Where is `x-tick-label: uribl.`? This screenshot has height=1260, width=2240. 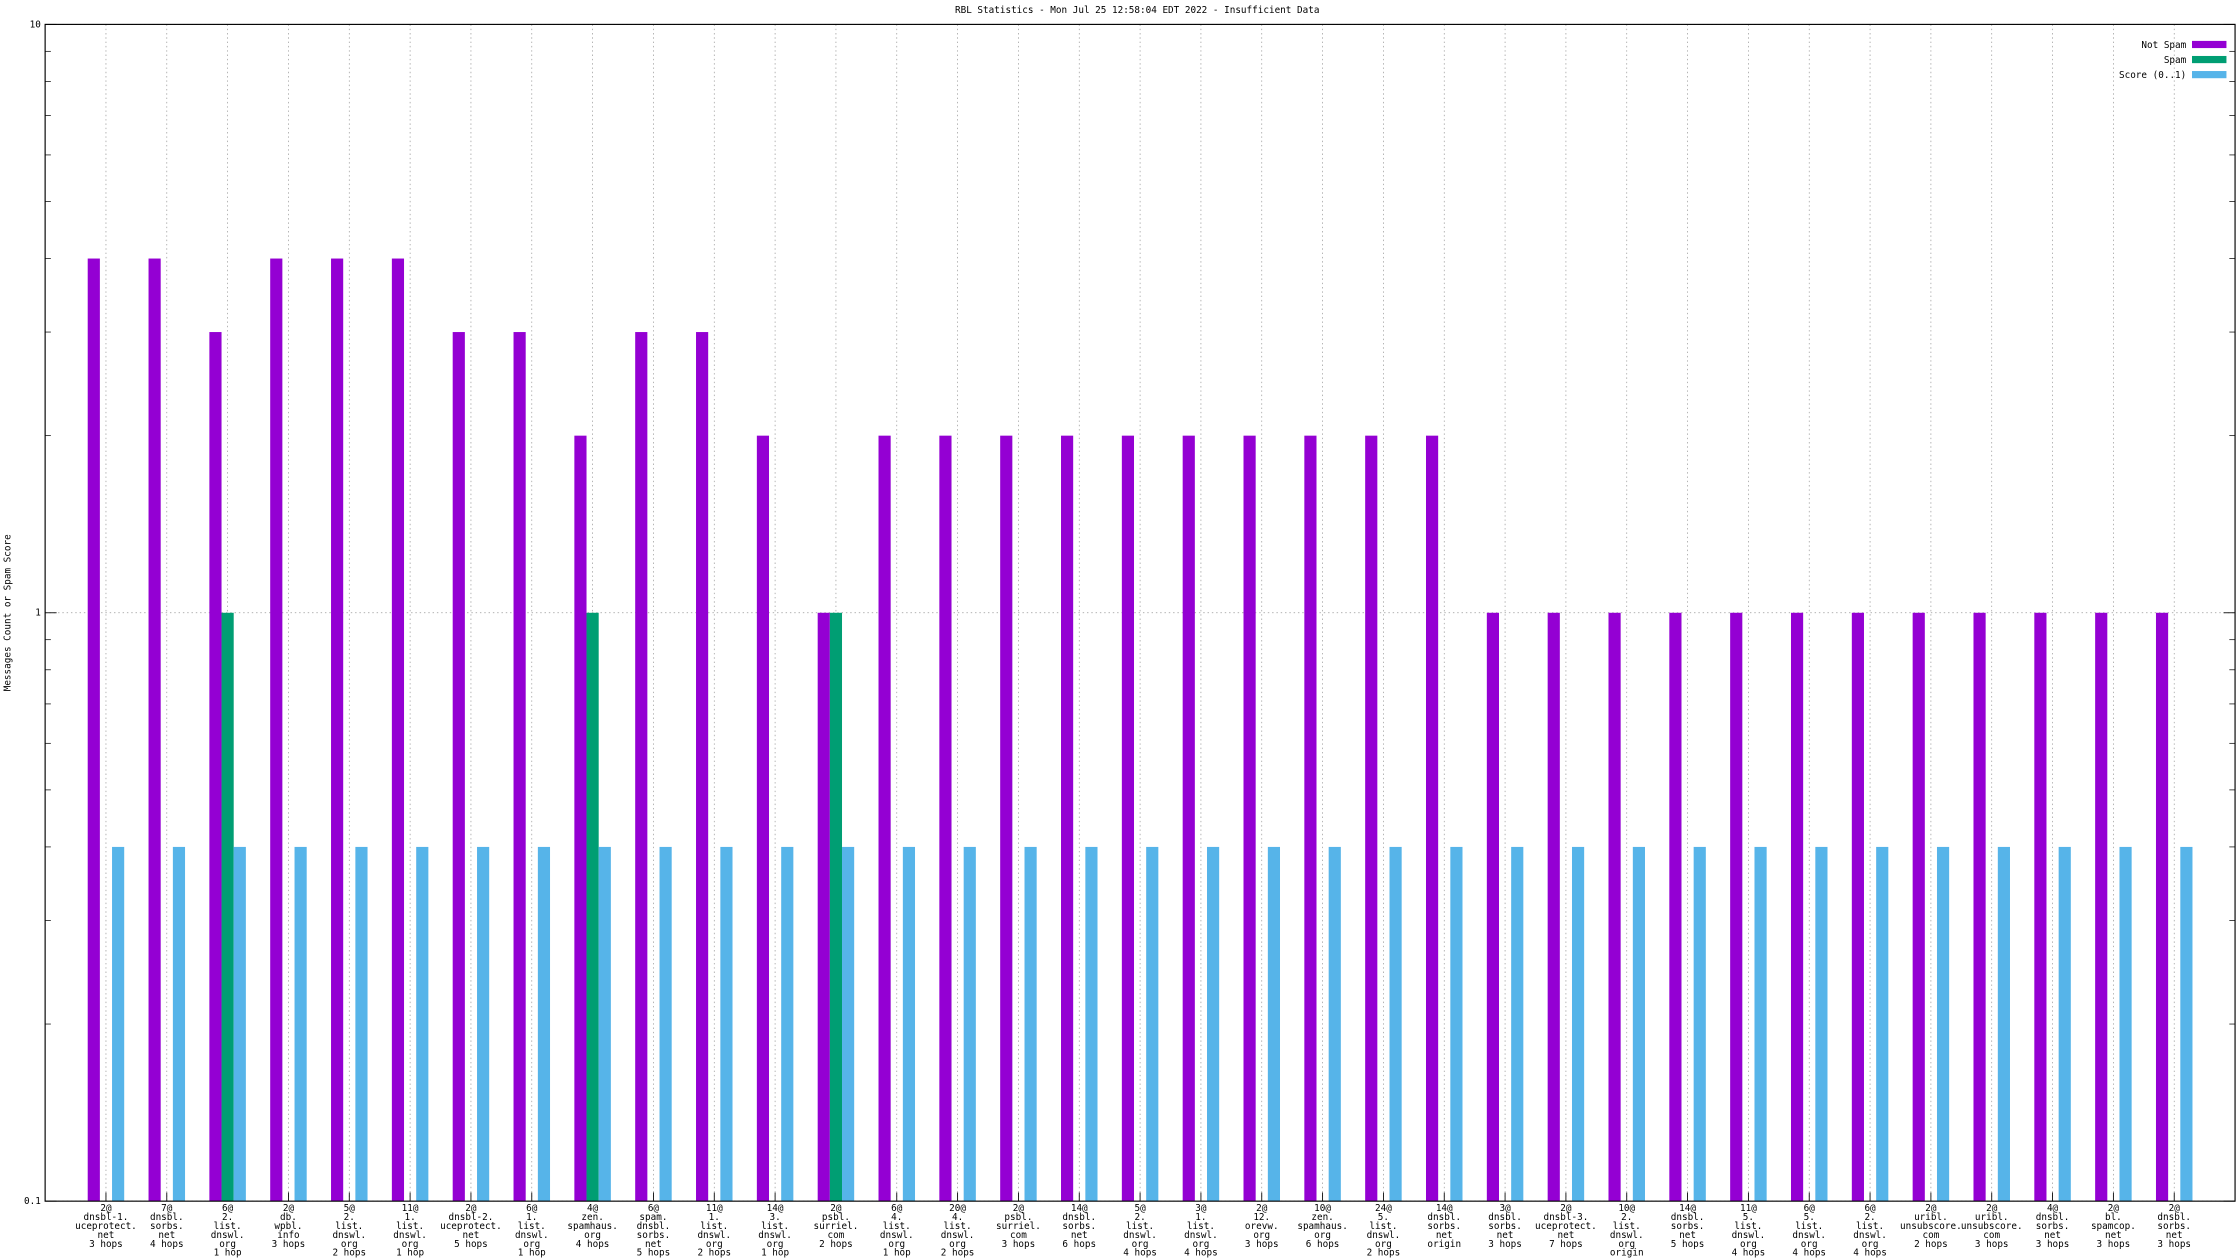 x-tick-label: uribl. is located at coordinates (1931, 1217).